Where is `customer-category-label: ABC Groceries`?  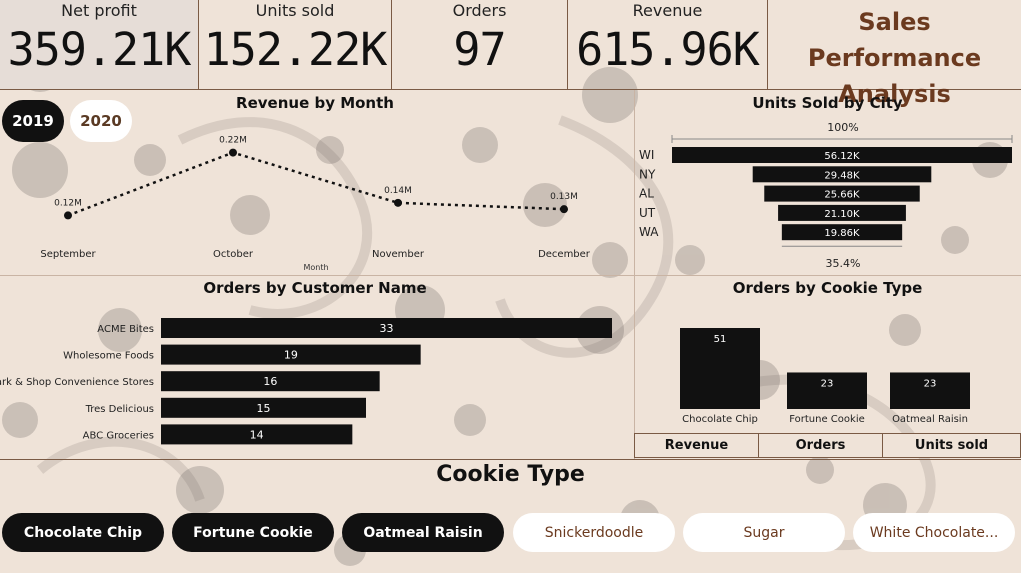
customer-category-label: ABC Groceries is located at coordinates (118, 435).